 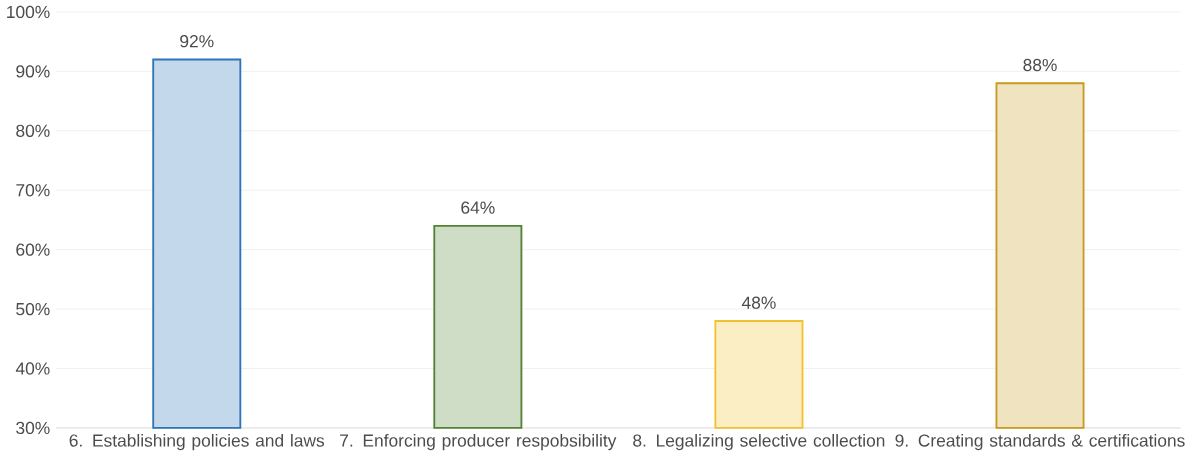 What do you see at coordinates (759, 442) in the screenshot?
I see `x-tick-label: 8. Legalizing selective collection` at bounding box center [759, 442].